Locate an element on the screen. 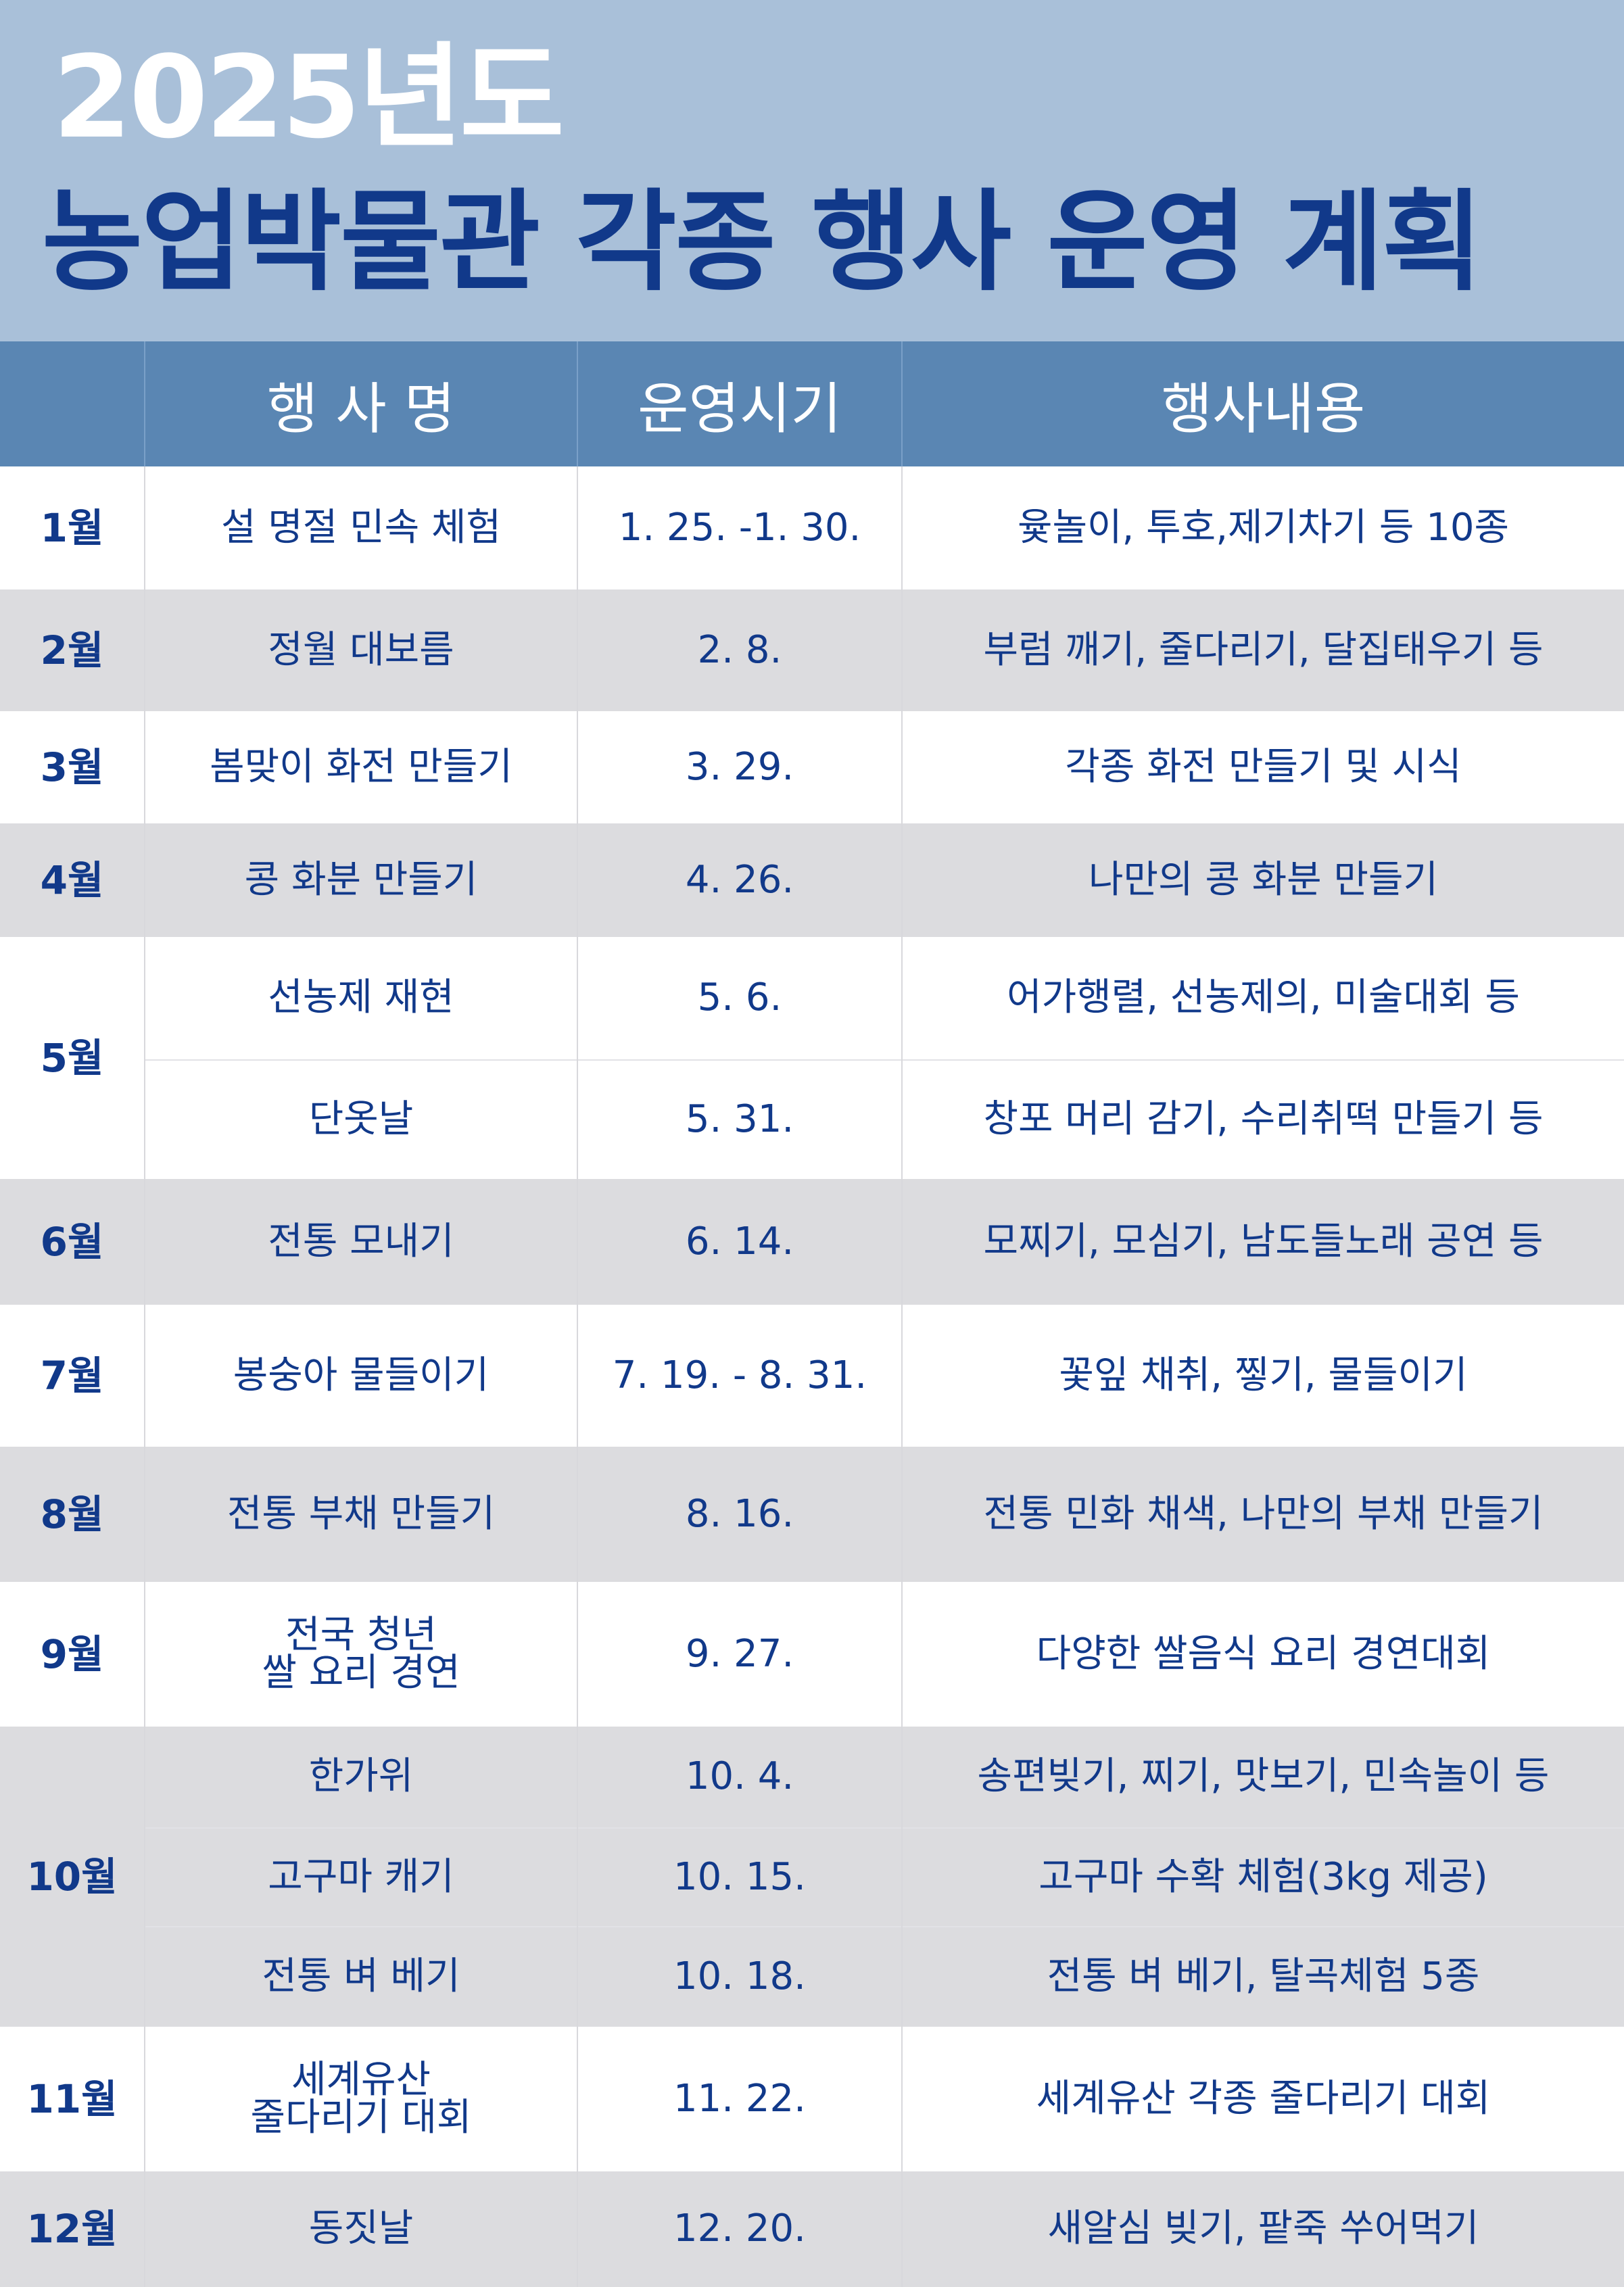  event-name: 한가위 is located at coordinates (360, 1778).